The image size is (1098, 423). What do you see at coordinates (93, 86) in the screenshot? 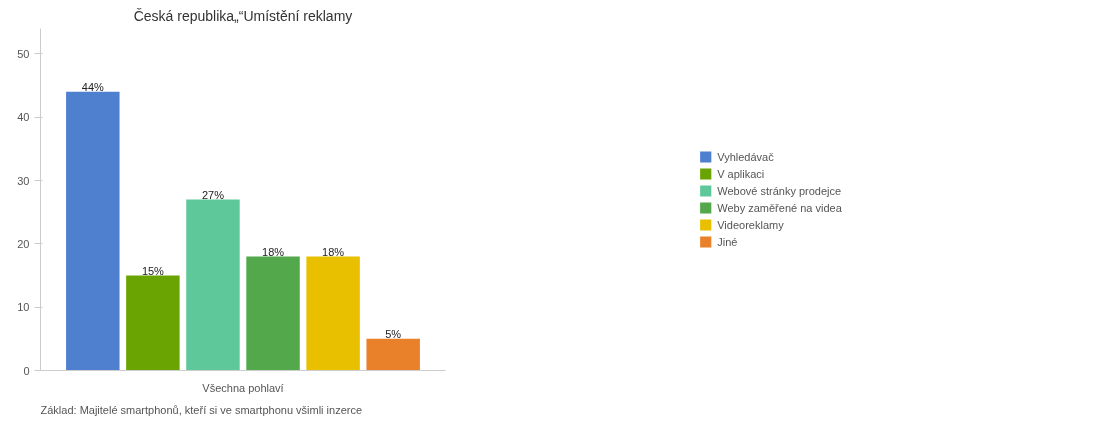
I see `data-label: 44%` at bounding box center [93, 86].